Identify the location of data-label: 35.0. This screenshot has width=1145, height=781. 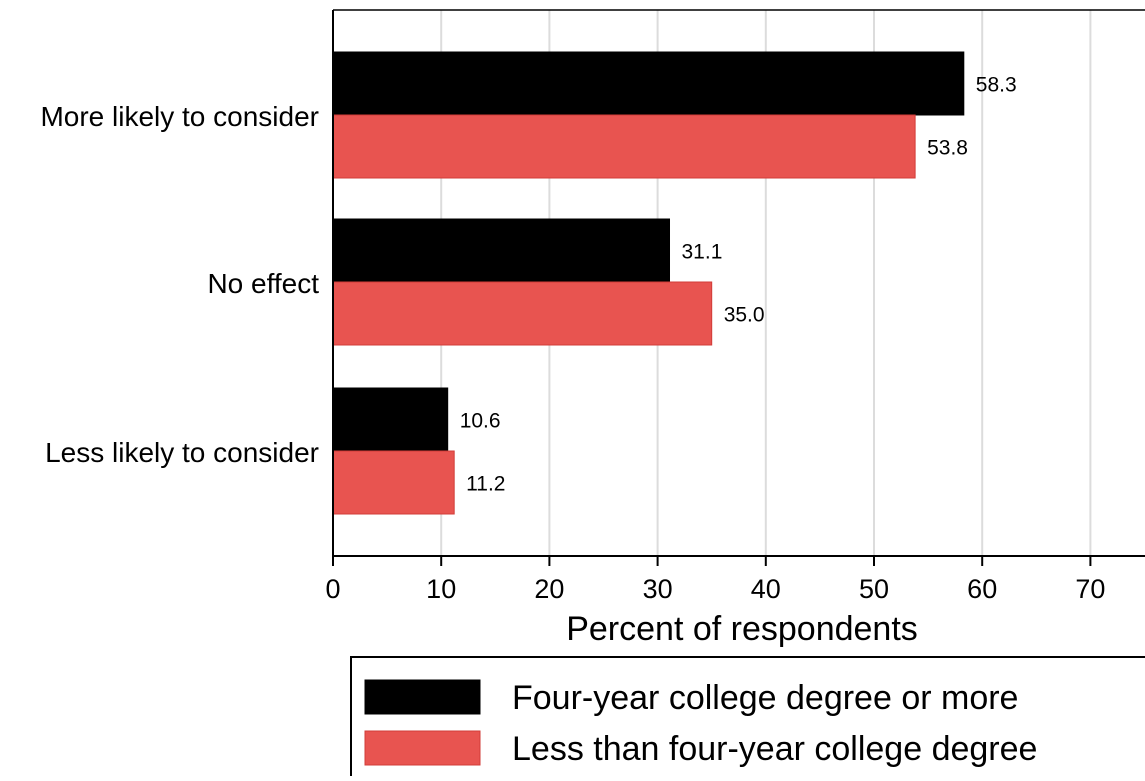
(744, 315).